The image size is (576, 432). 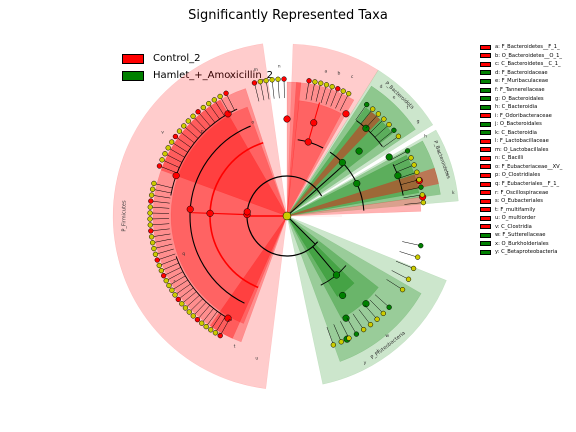 I want to click on clade-key-label: x: O_Burkholderiales, so click(x=522, y=243).